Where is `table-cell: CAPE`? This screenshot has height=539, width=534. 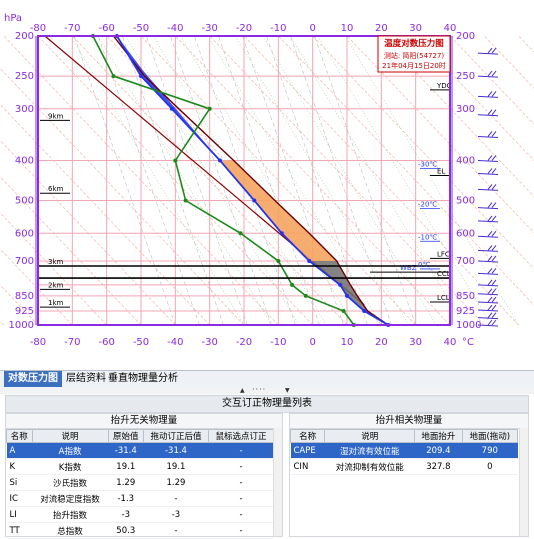 table-cell: CAPE is located at coordinates (307, 450).